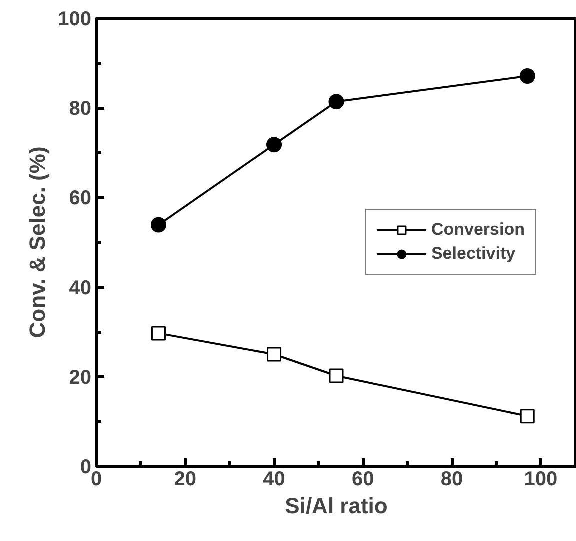 The image size is (576, 541). I want to click on x-tick-label: 40, so click(274, 479).